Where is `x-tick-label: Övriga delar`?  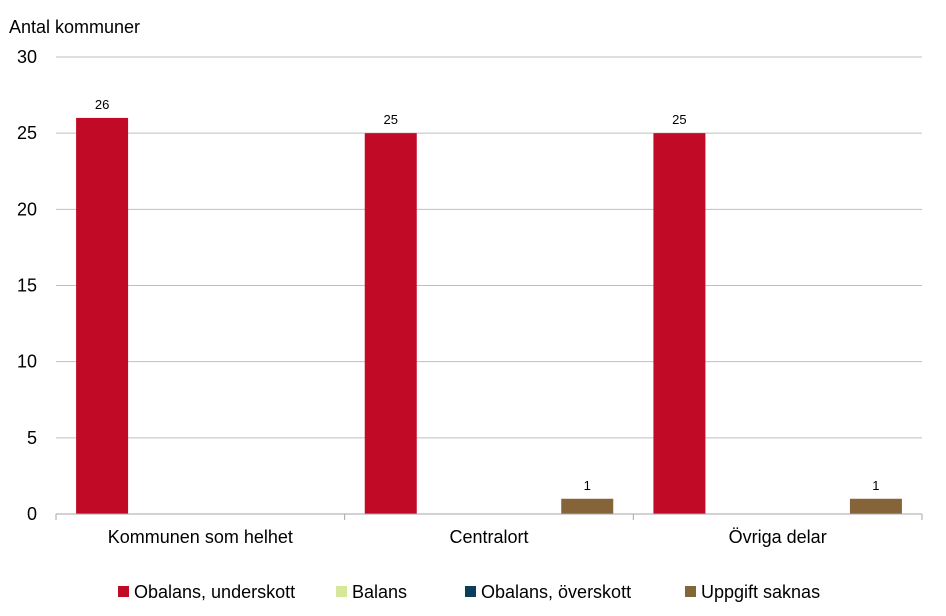
x-tick-label: Övriga delar is located at coordinates (778, 537).